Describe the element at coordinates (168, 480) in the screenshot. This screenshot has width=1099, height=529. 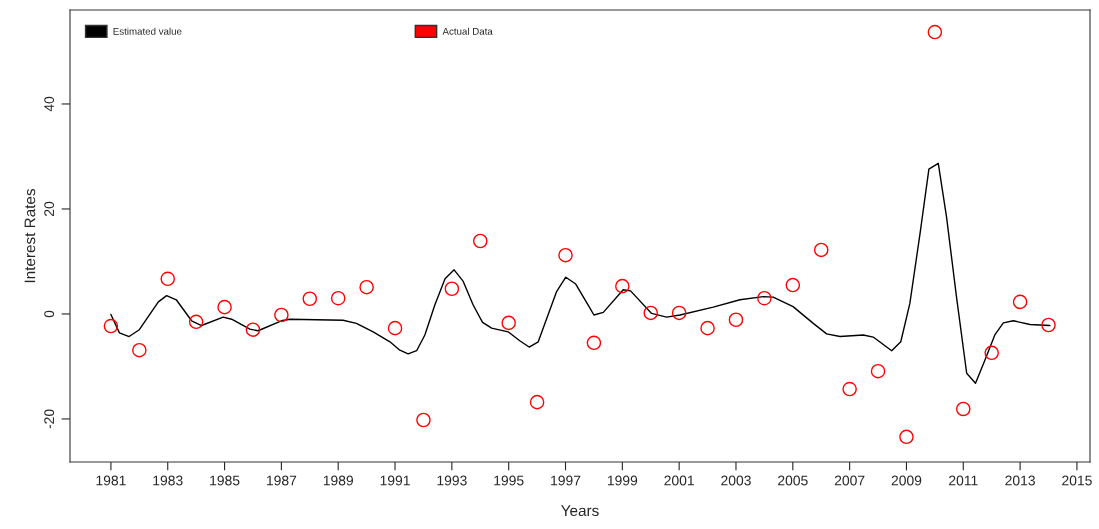
I see `x-tick-label: 1983` at that location.